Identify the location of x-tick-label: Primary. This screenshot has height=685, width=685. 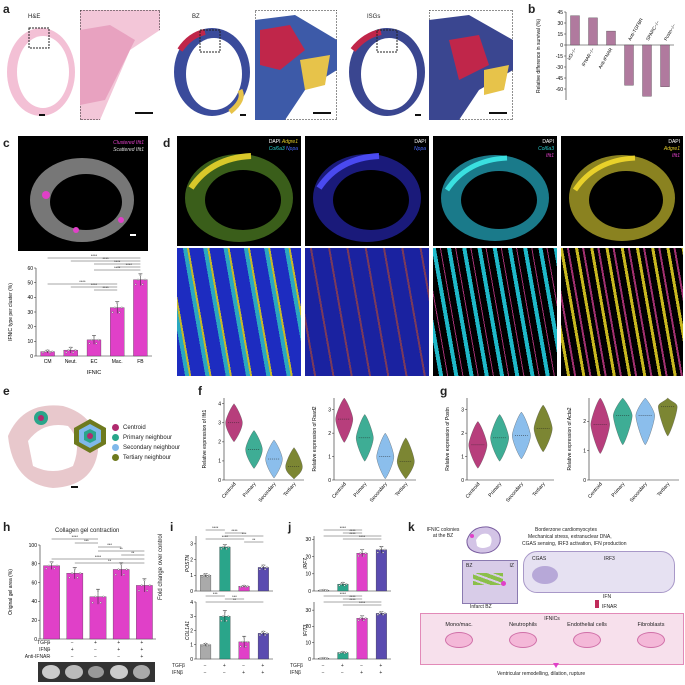
(250, 489).